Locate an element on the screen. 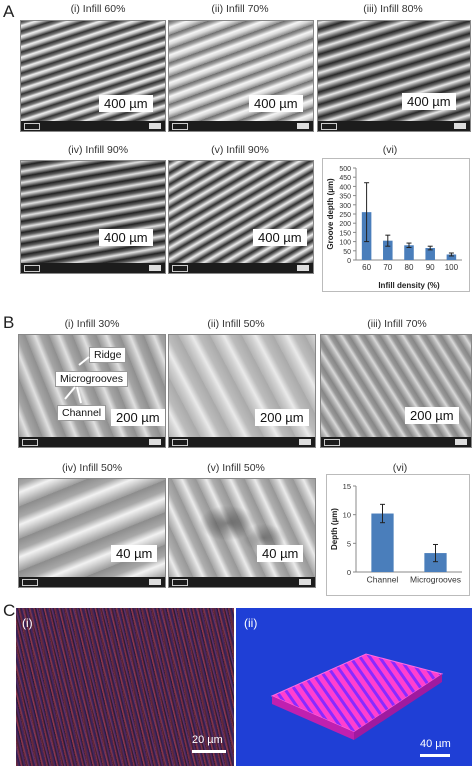  caption-b-iv: (iv) Infill 50% is located at coordinates (92, 468).